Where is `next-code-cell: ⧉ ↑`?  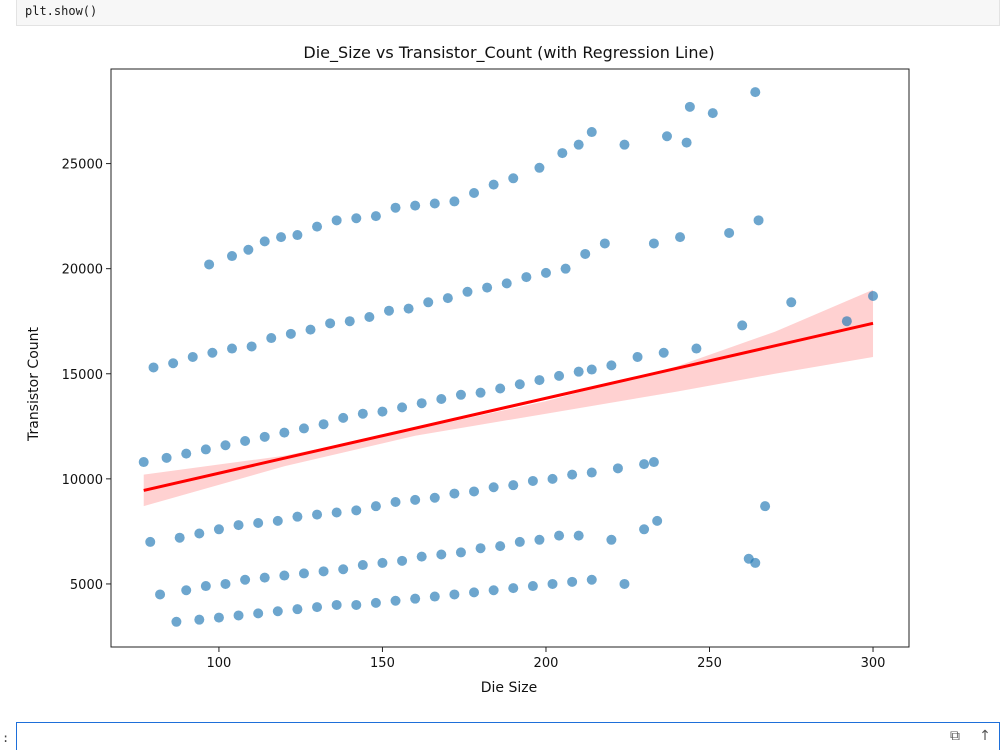 next-code-cell: ⧉ ↑ is located at coordinates (508, 736).